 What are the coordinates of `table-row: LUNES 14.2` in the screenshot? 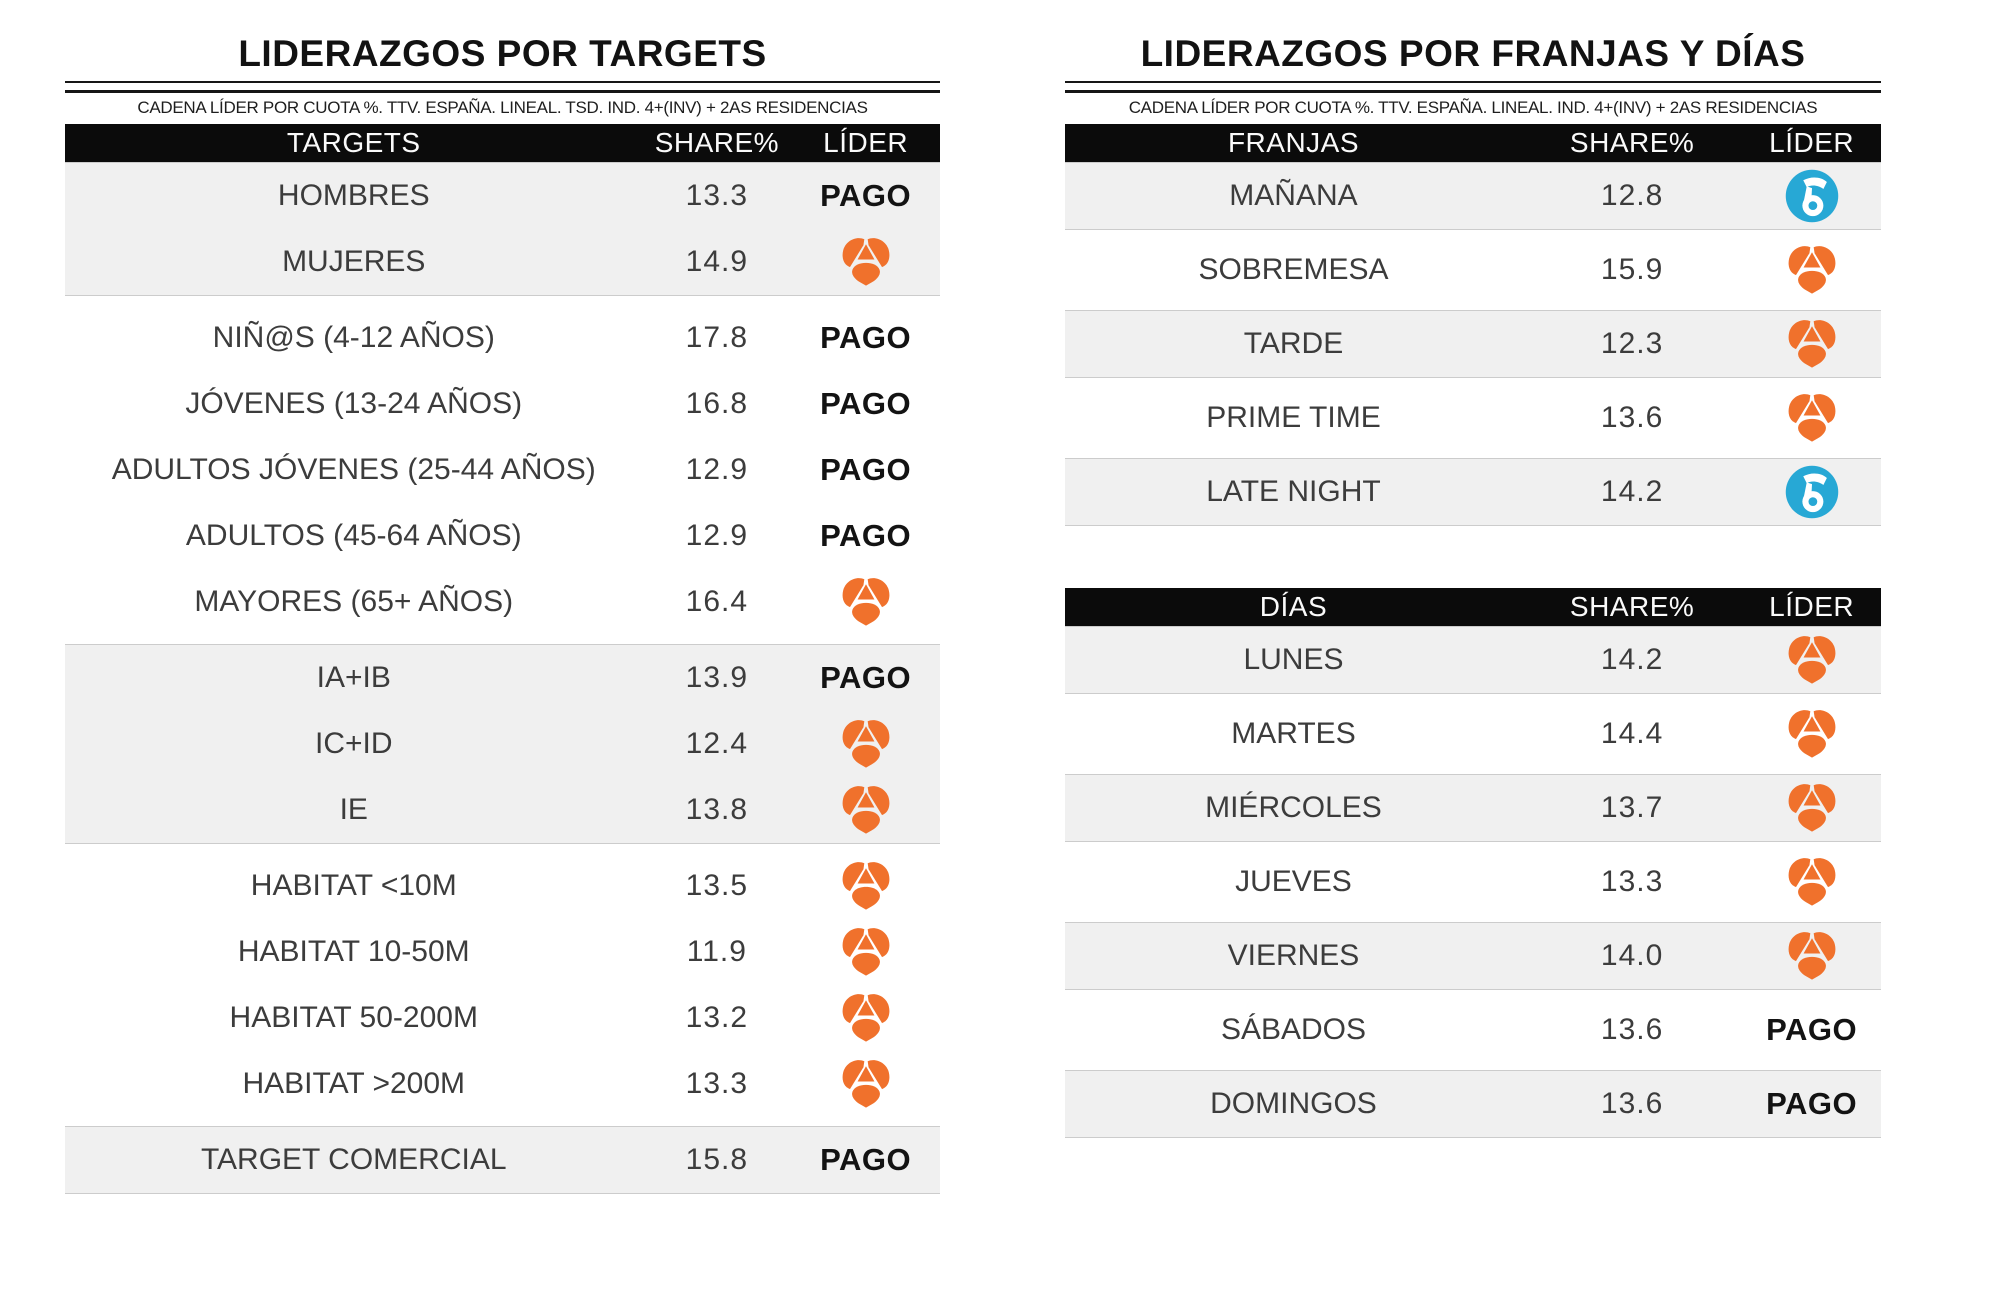 It's located at (1473, 660).